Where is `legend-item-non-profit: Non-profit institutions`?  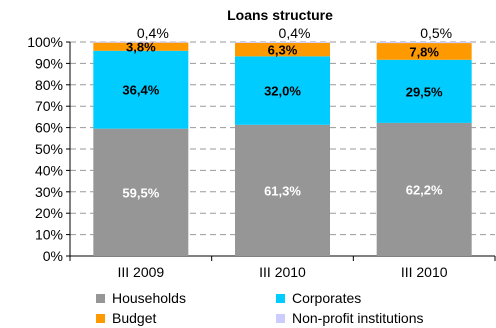
legend-item-non-profit: Non-profit institutions is located at coordinates (350, 318).